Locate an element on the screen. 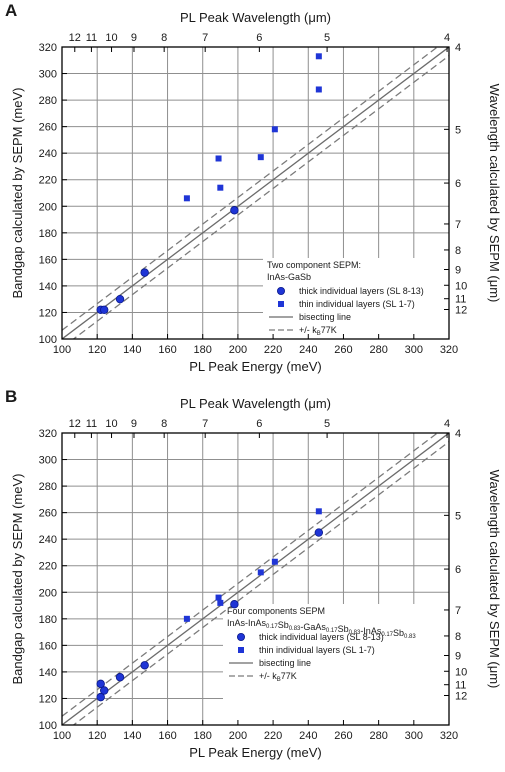 This screenshot has width=505, height=772. top-tick-label: 5 is located at coordinates (327, 424).